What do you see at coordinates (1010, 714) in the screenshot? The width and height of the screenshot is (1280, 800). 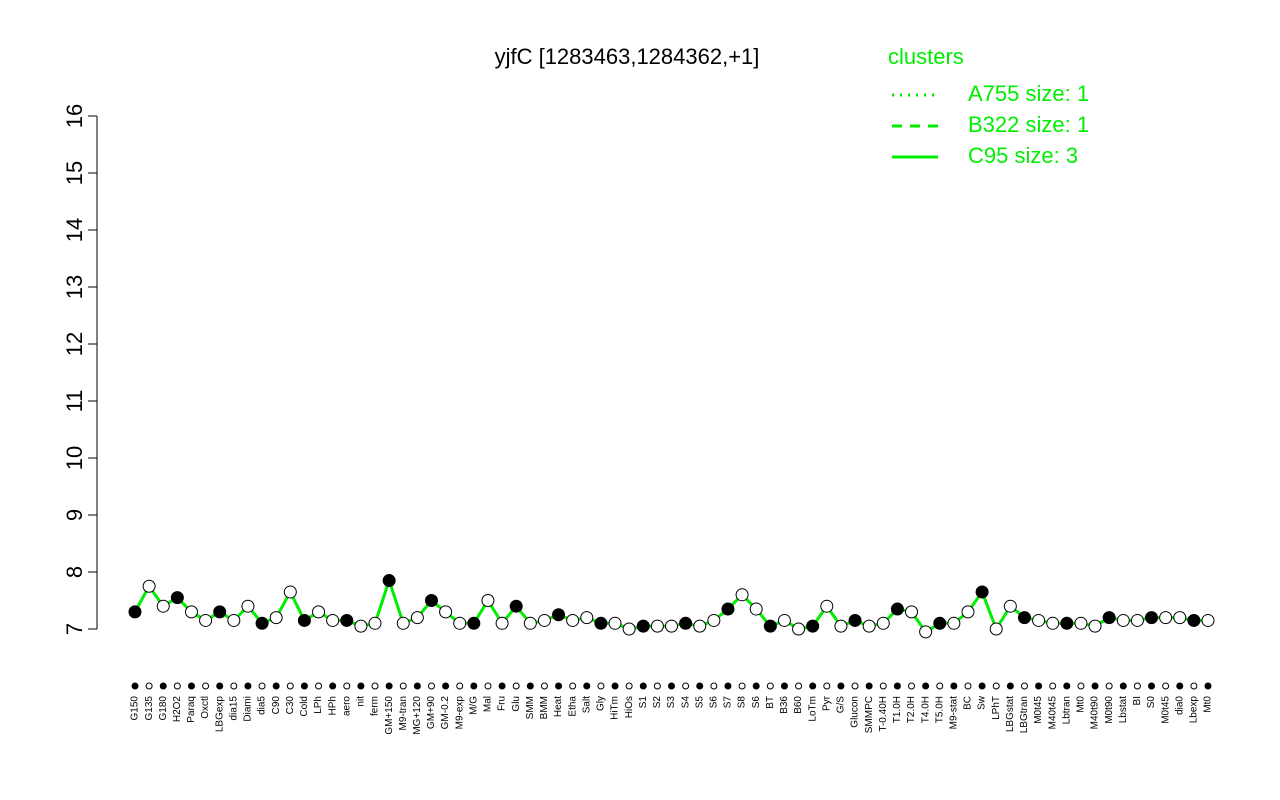 I see `x-tick-label: LBGstat` at bounding box center [1010, 714].